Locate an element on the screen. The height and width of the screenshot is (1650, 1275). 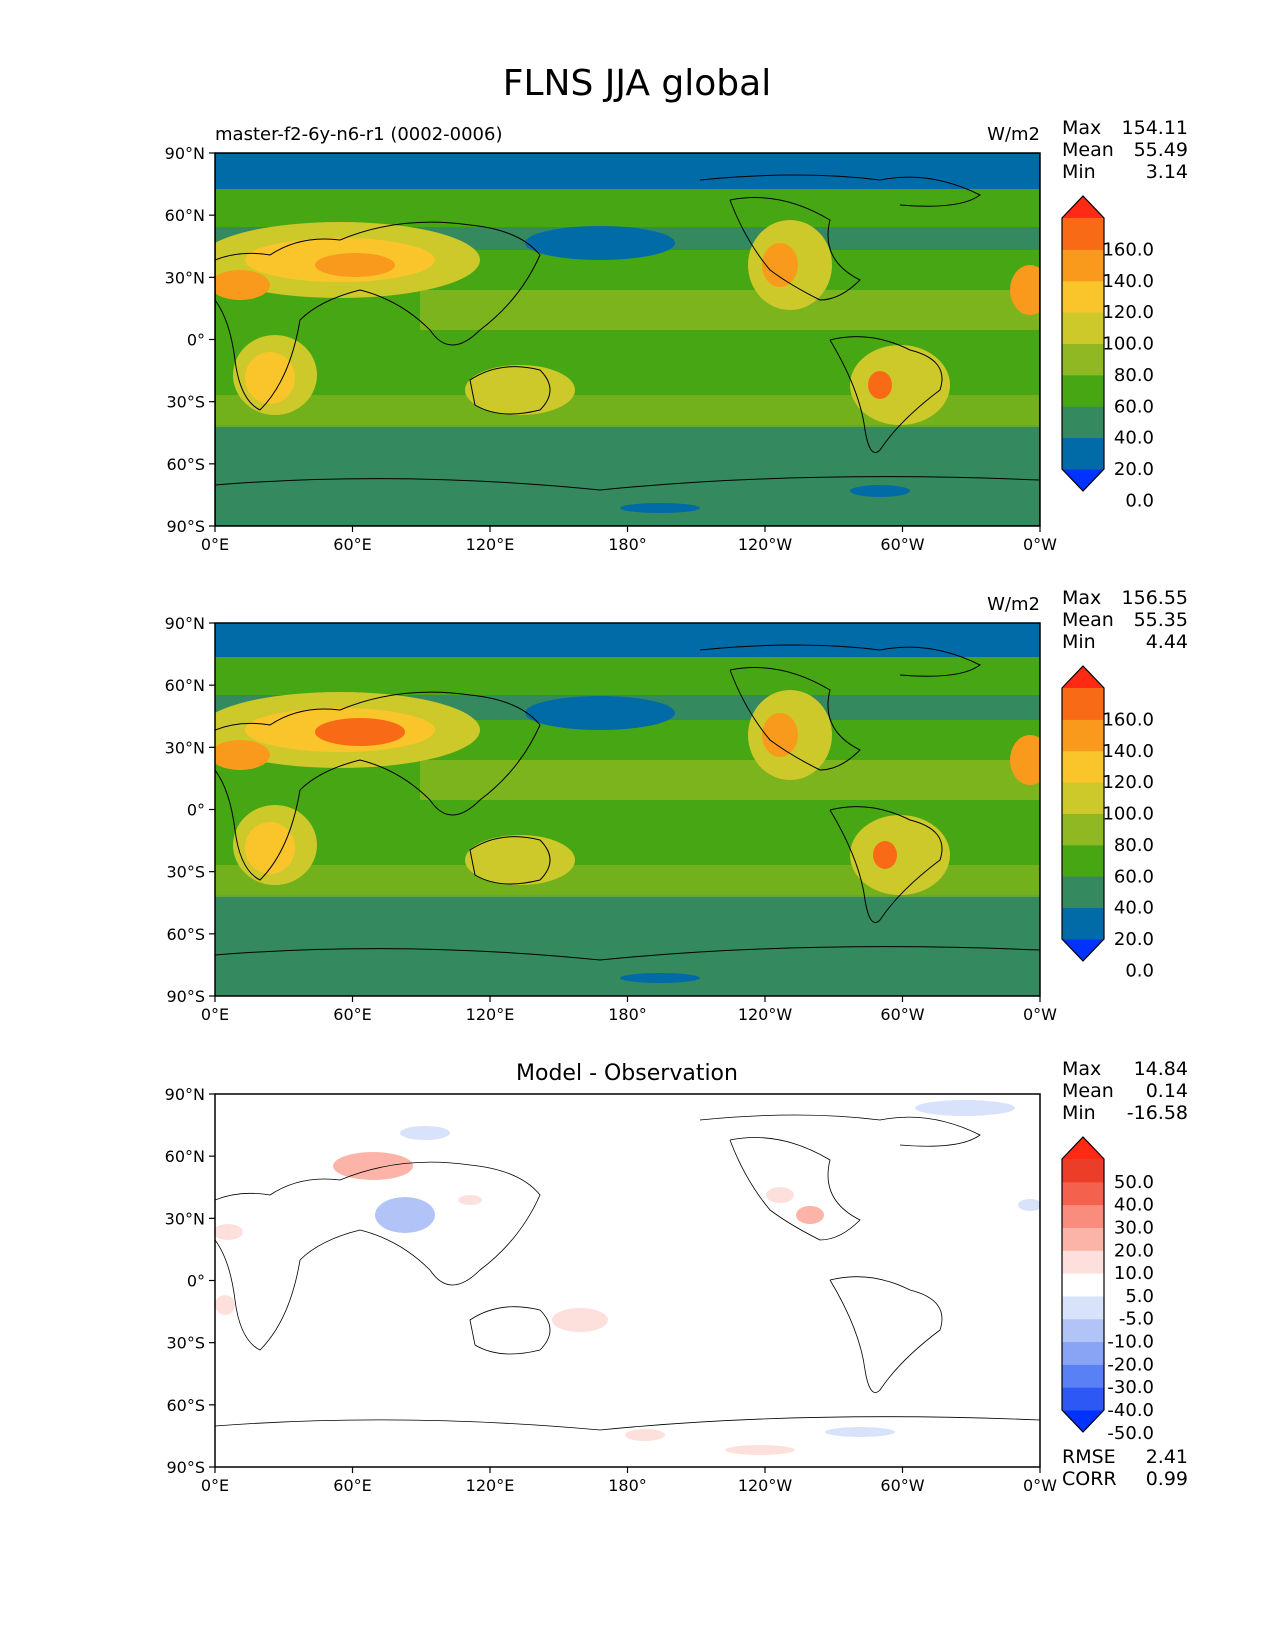
panel-2-stat-value: 55.35 is located at coordinates (1161, 620).